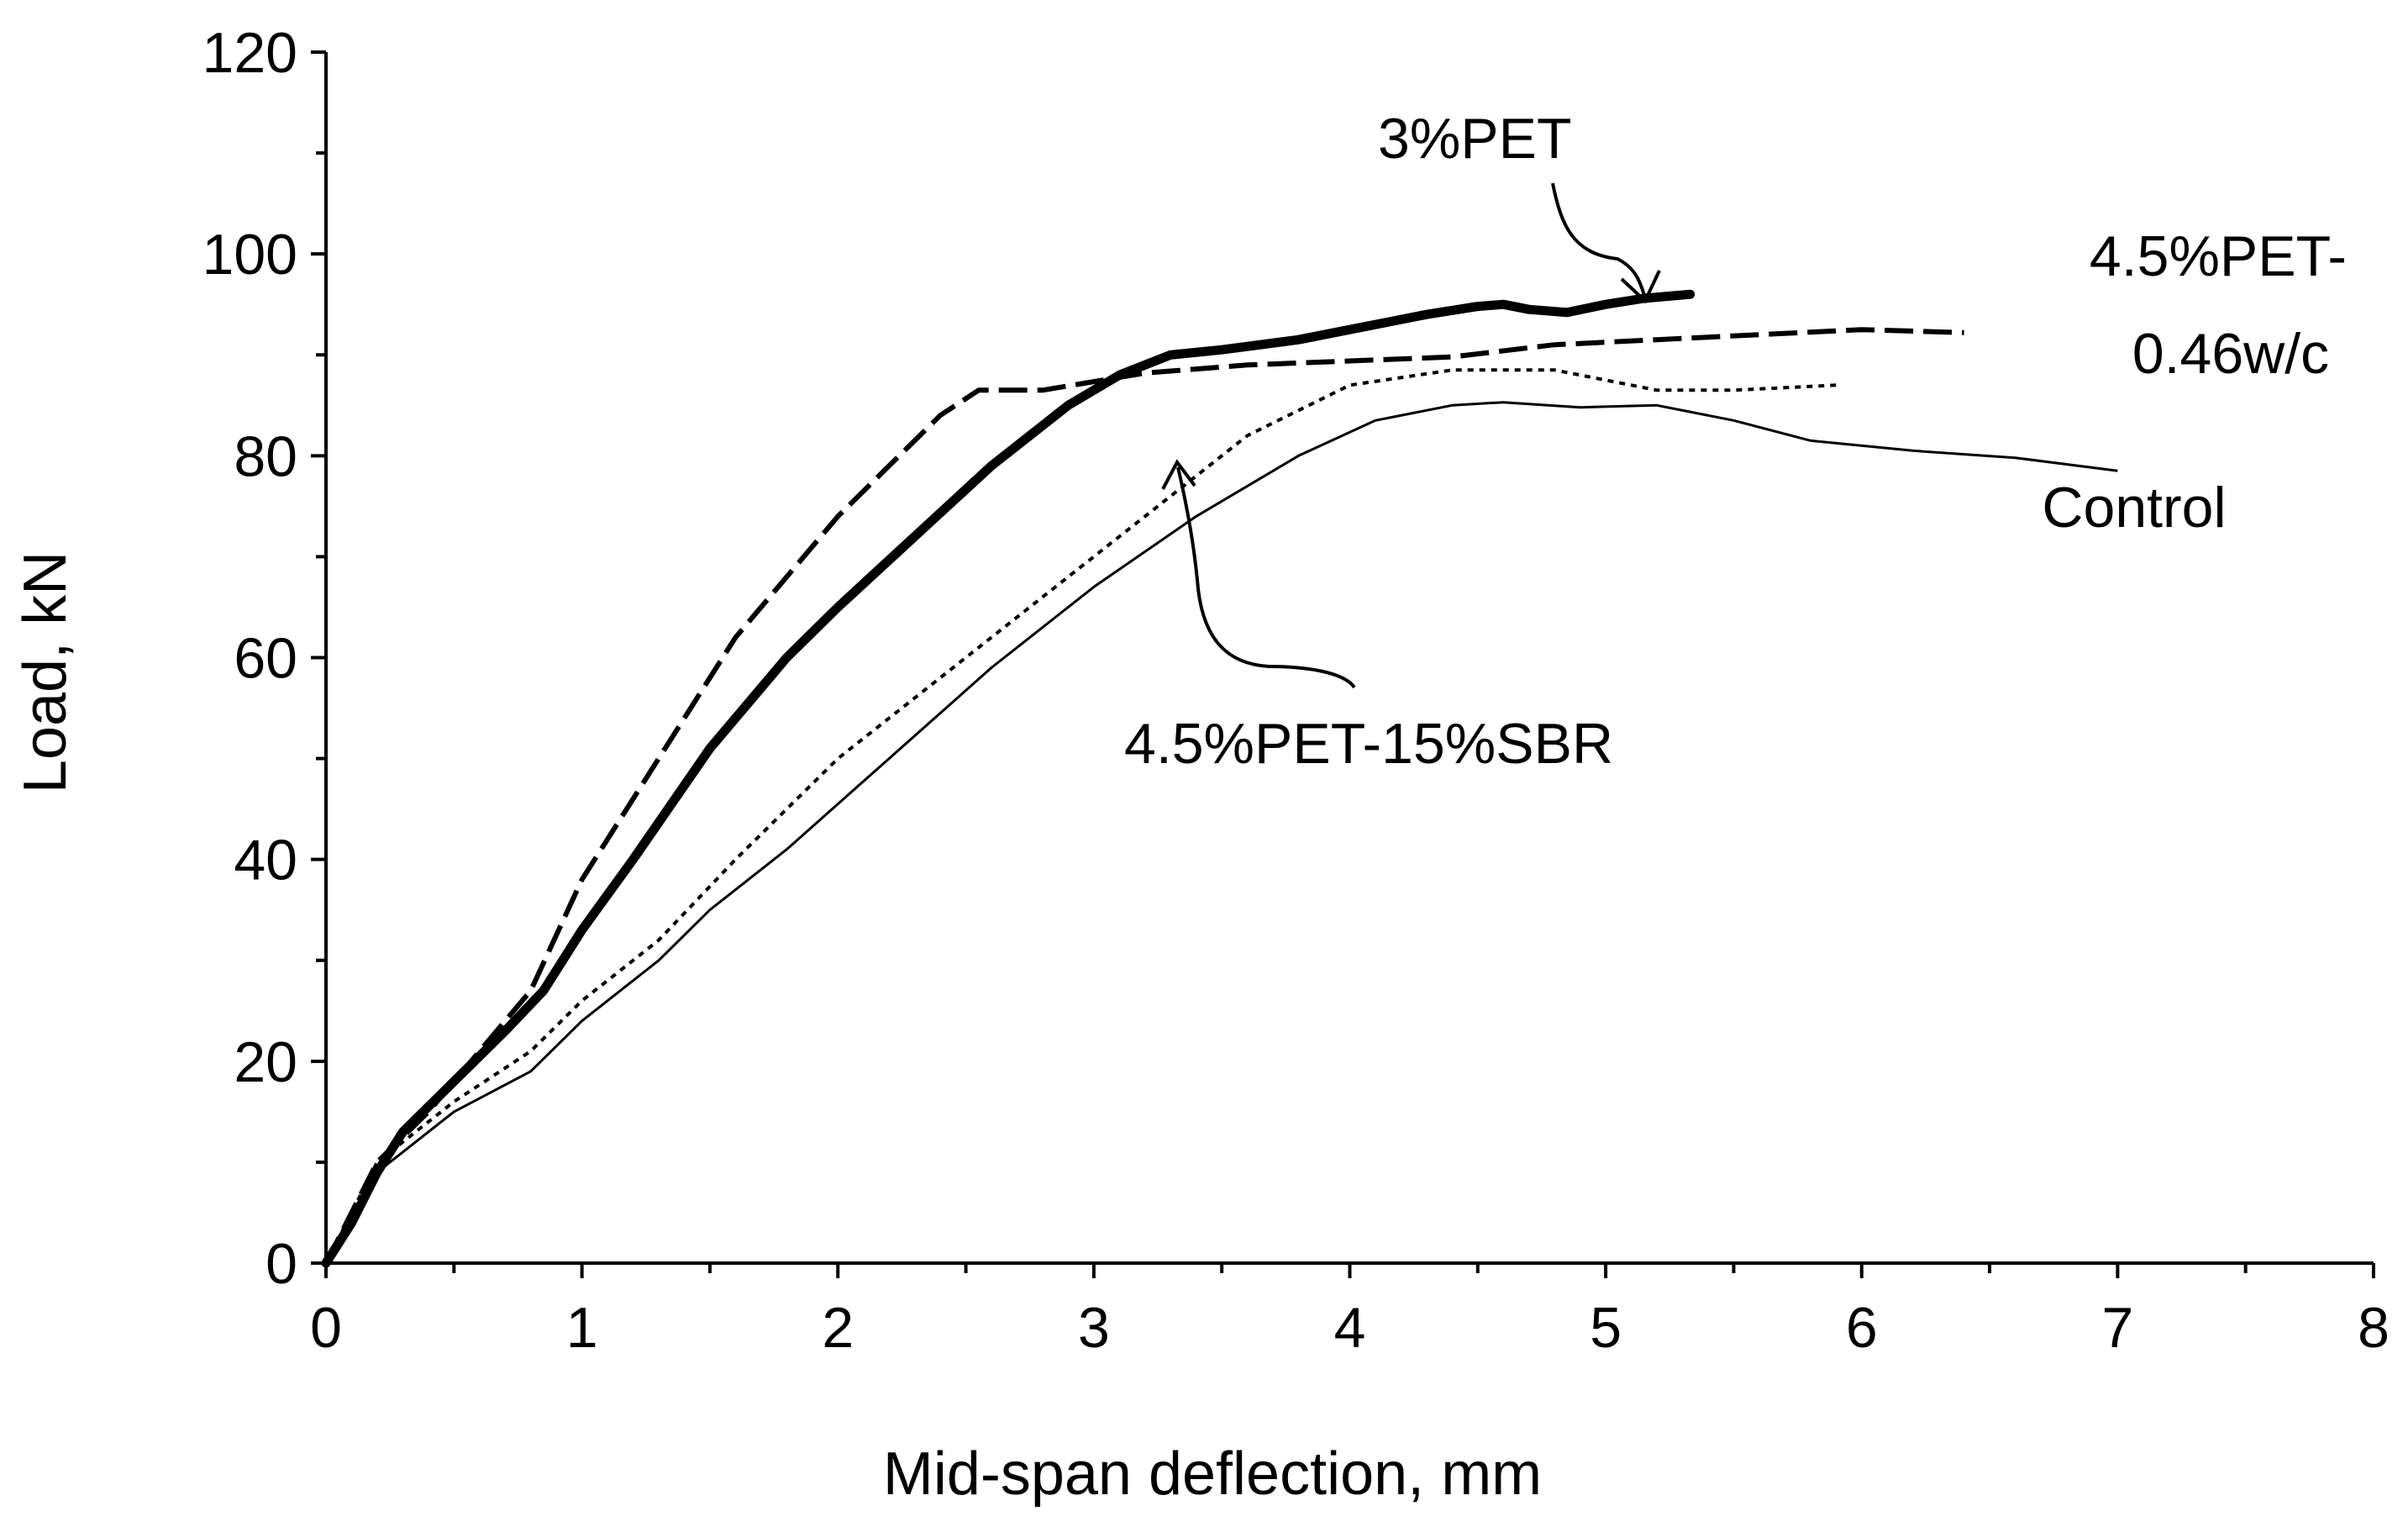 This screenshot has height=1527, width=2408. What do you see at coordinates (2374, 1328) in the screenshot?
I see `x-tick-label: 8` at bounding box center [2374, 1328].